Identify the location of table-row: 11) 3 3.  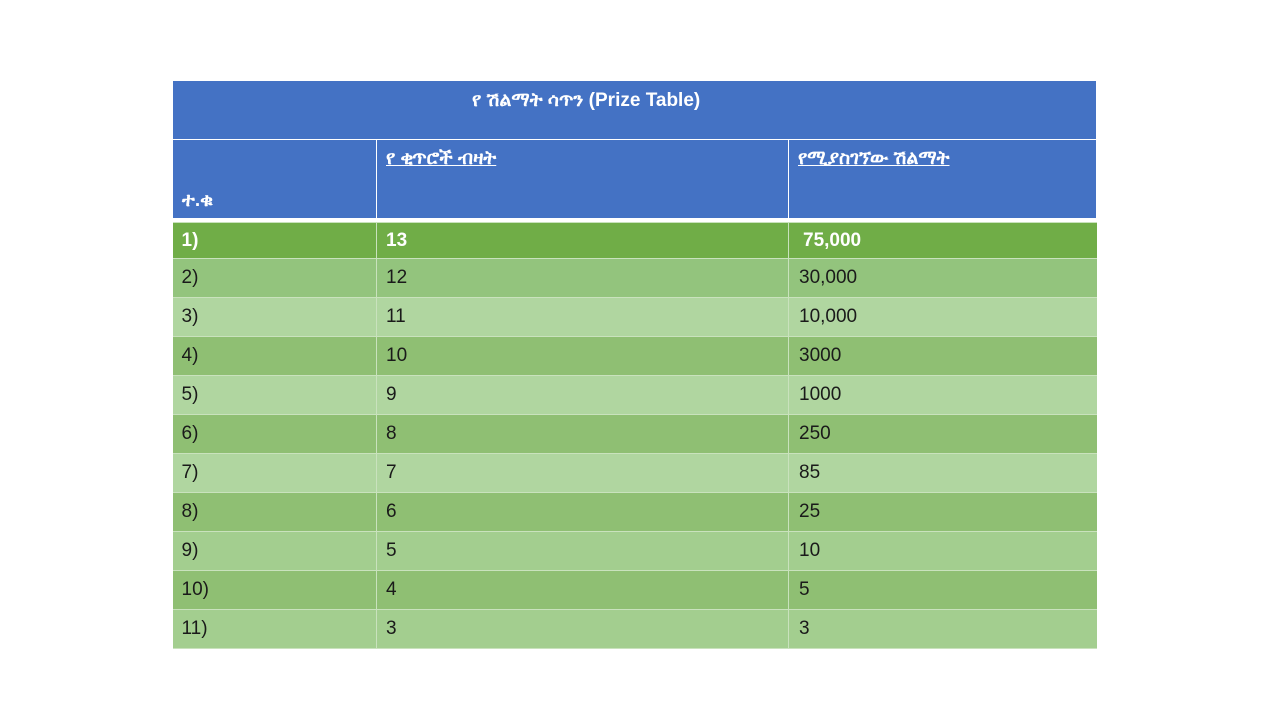
(634, 629).